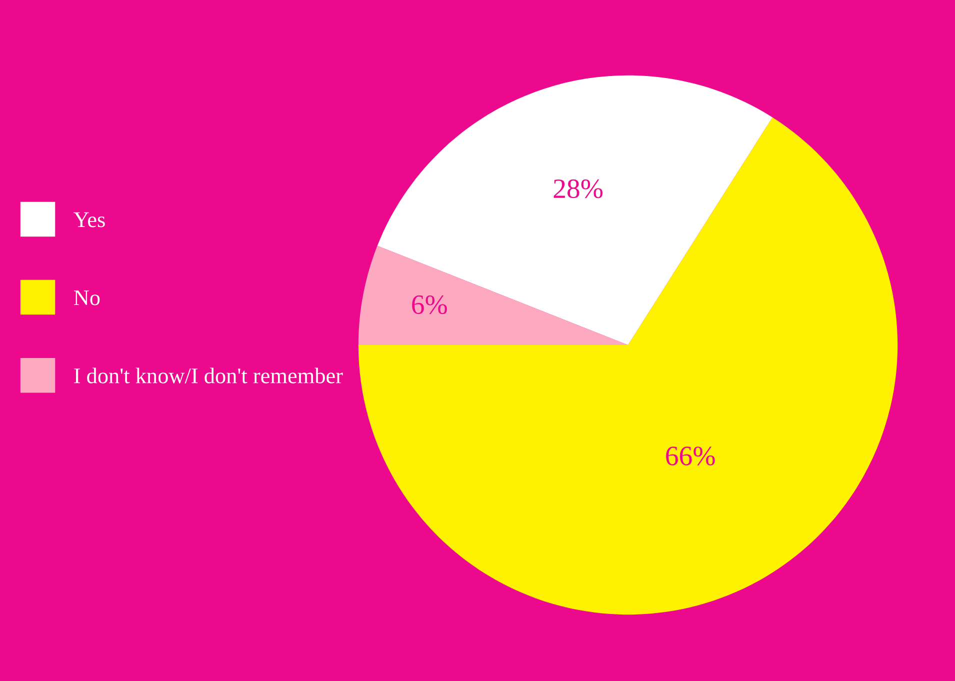  Describe the element at coordinates (208, 376) in the screenshot. I see `legend-label: I don't know/I don't remember` at that location.